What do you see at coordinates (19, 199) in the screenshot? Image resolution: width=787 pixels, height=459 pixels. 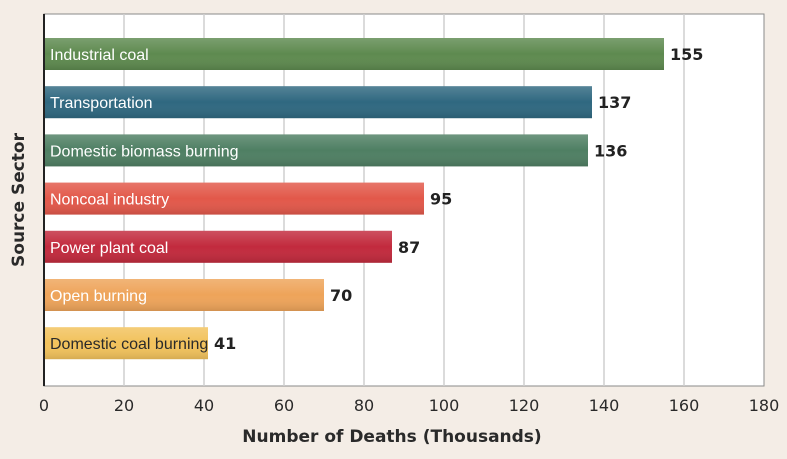 I see `y-axis-title: Source Sector` at bounding box center [19, 199].